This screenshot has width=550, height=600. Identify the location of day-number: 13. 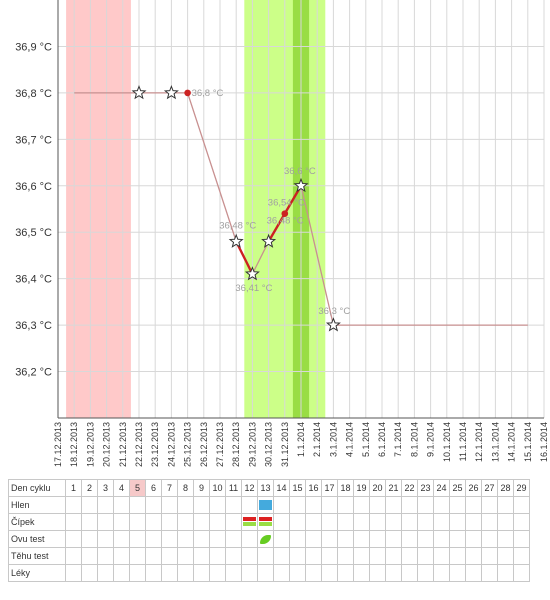
(265, 488).